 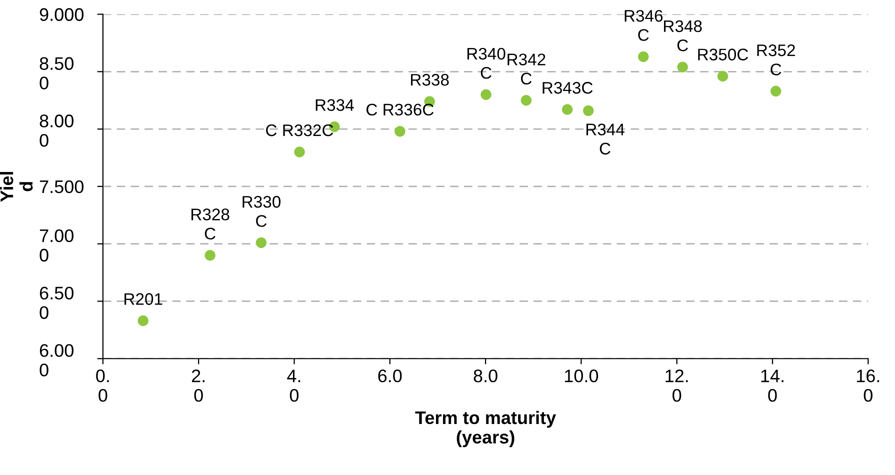 I want to click on x-axis-title: Term to maturity (years), so click(x=485, y=429).